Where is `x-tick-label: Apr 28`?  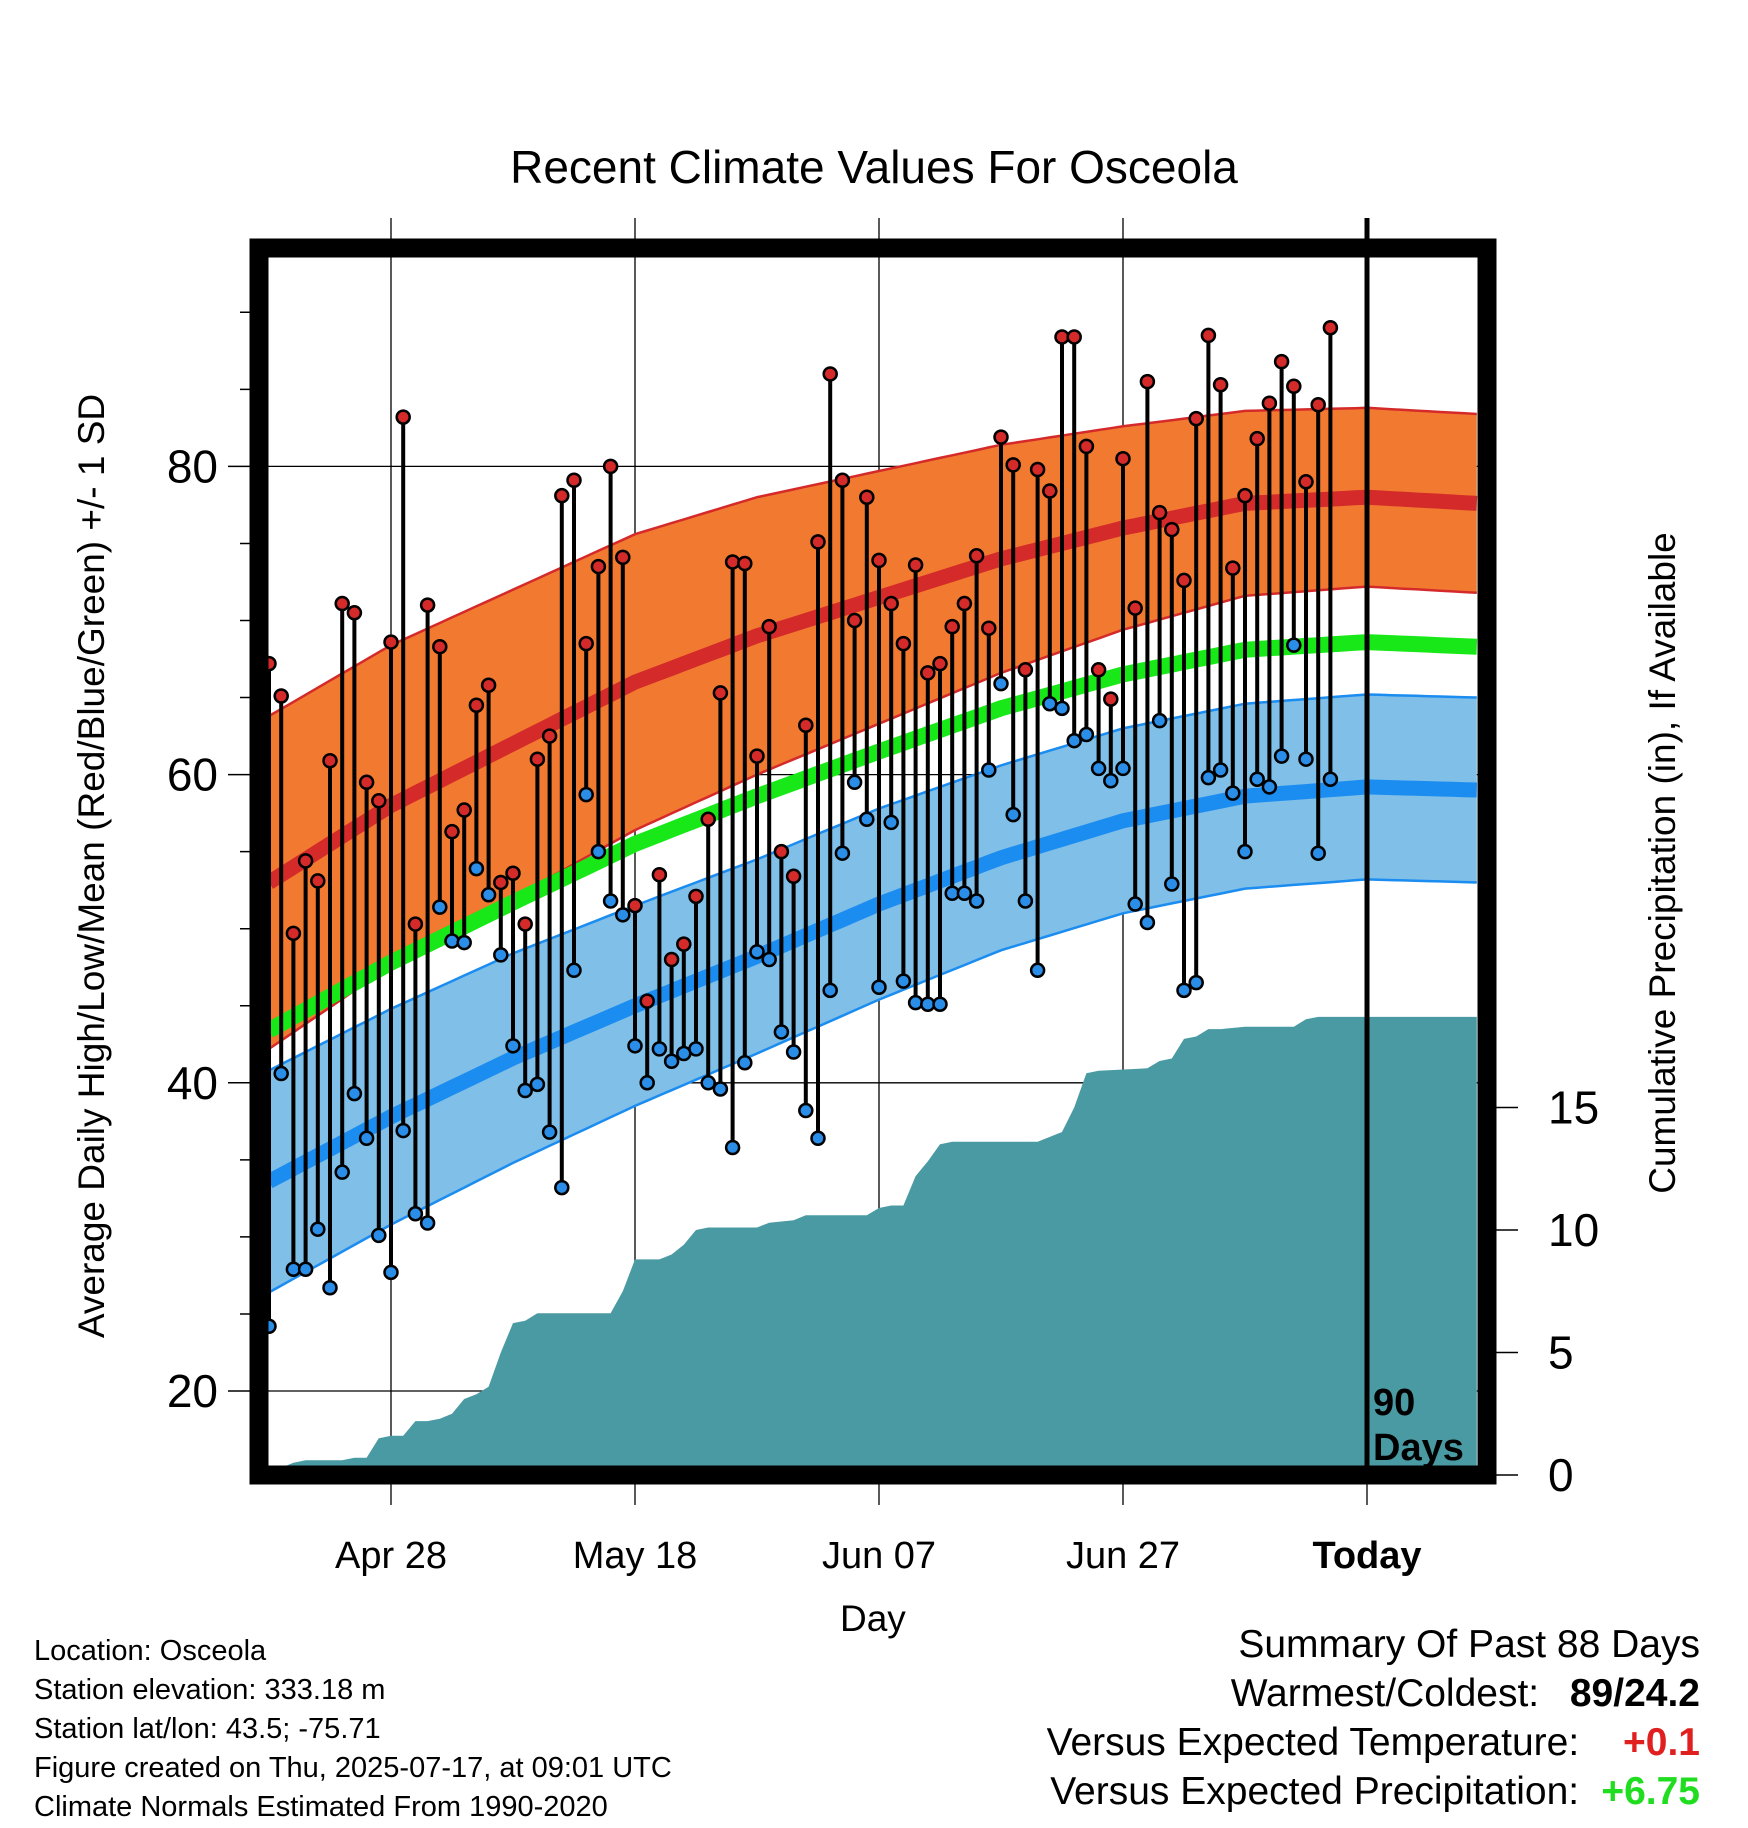 x-tick-label: Apr 28 is located at coordinates (391, 1556).